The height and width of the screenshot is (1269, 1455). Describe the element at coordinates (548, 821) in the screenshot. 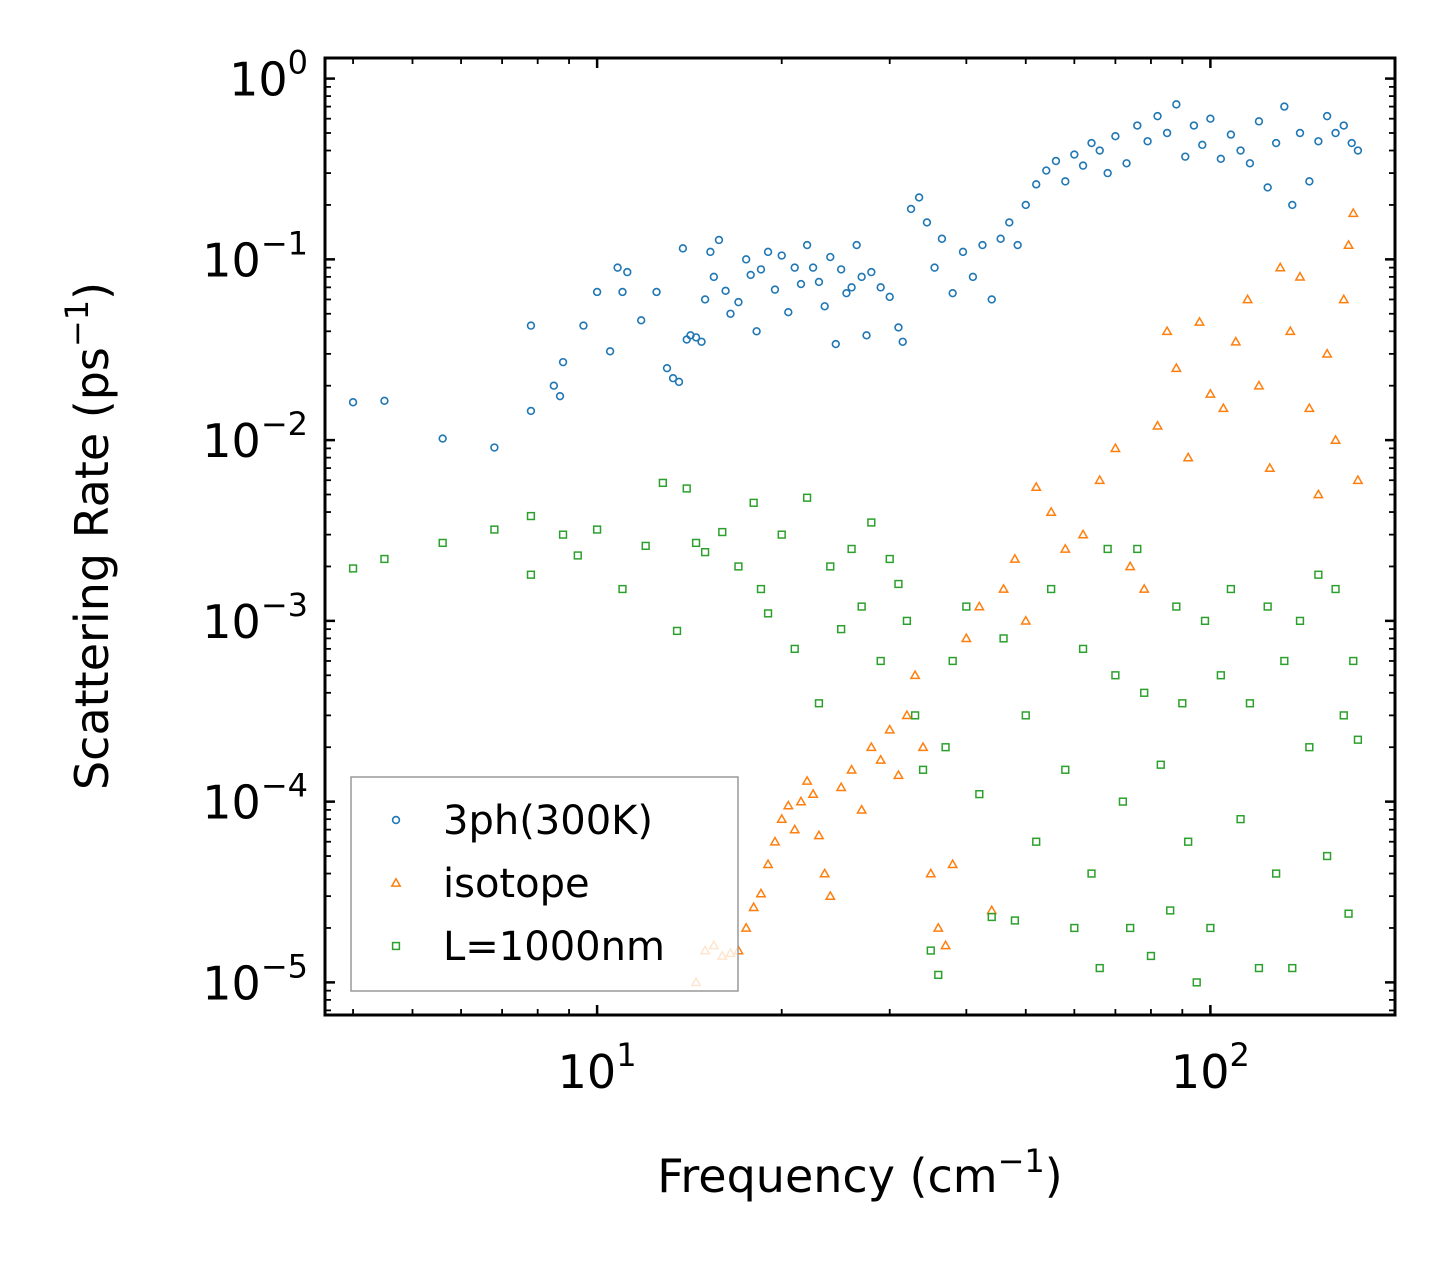

I see `legend-label-3ph: 3ph(300K)` at that location.